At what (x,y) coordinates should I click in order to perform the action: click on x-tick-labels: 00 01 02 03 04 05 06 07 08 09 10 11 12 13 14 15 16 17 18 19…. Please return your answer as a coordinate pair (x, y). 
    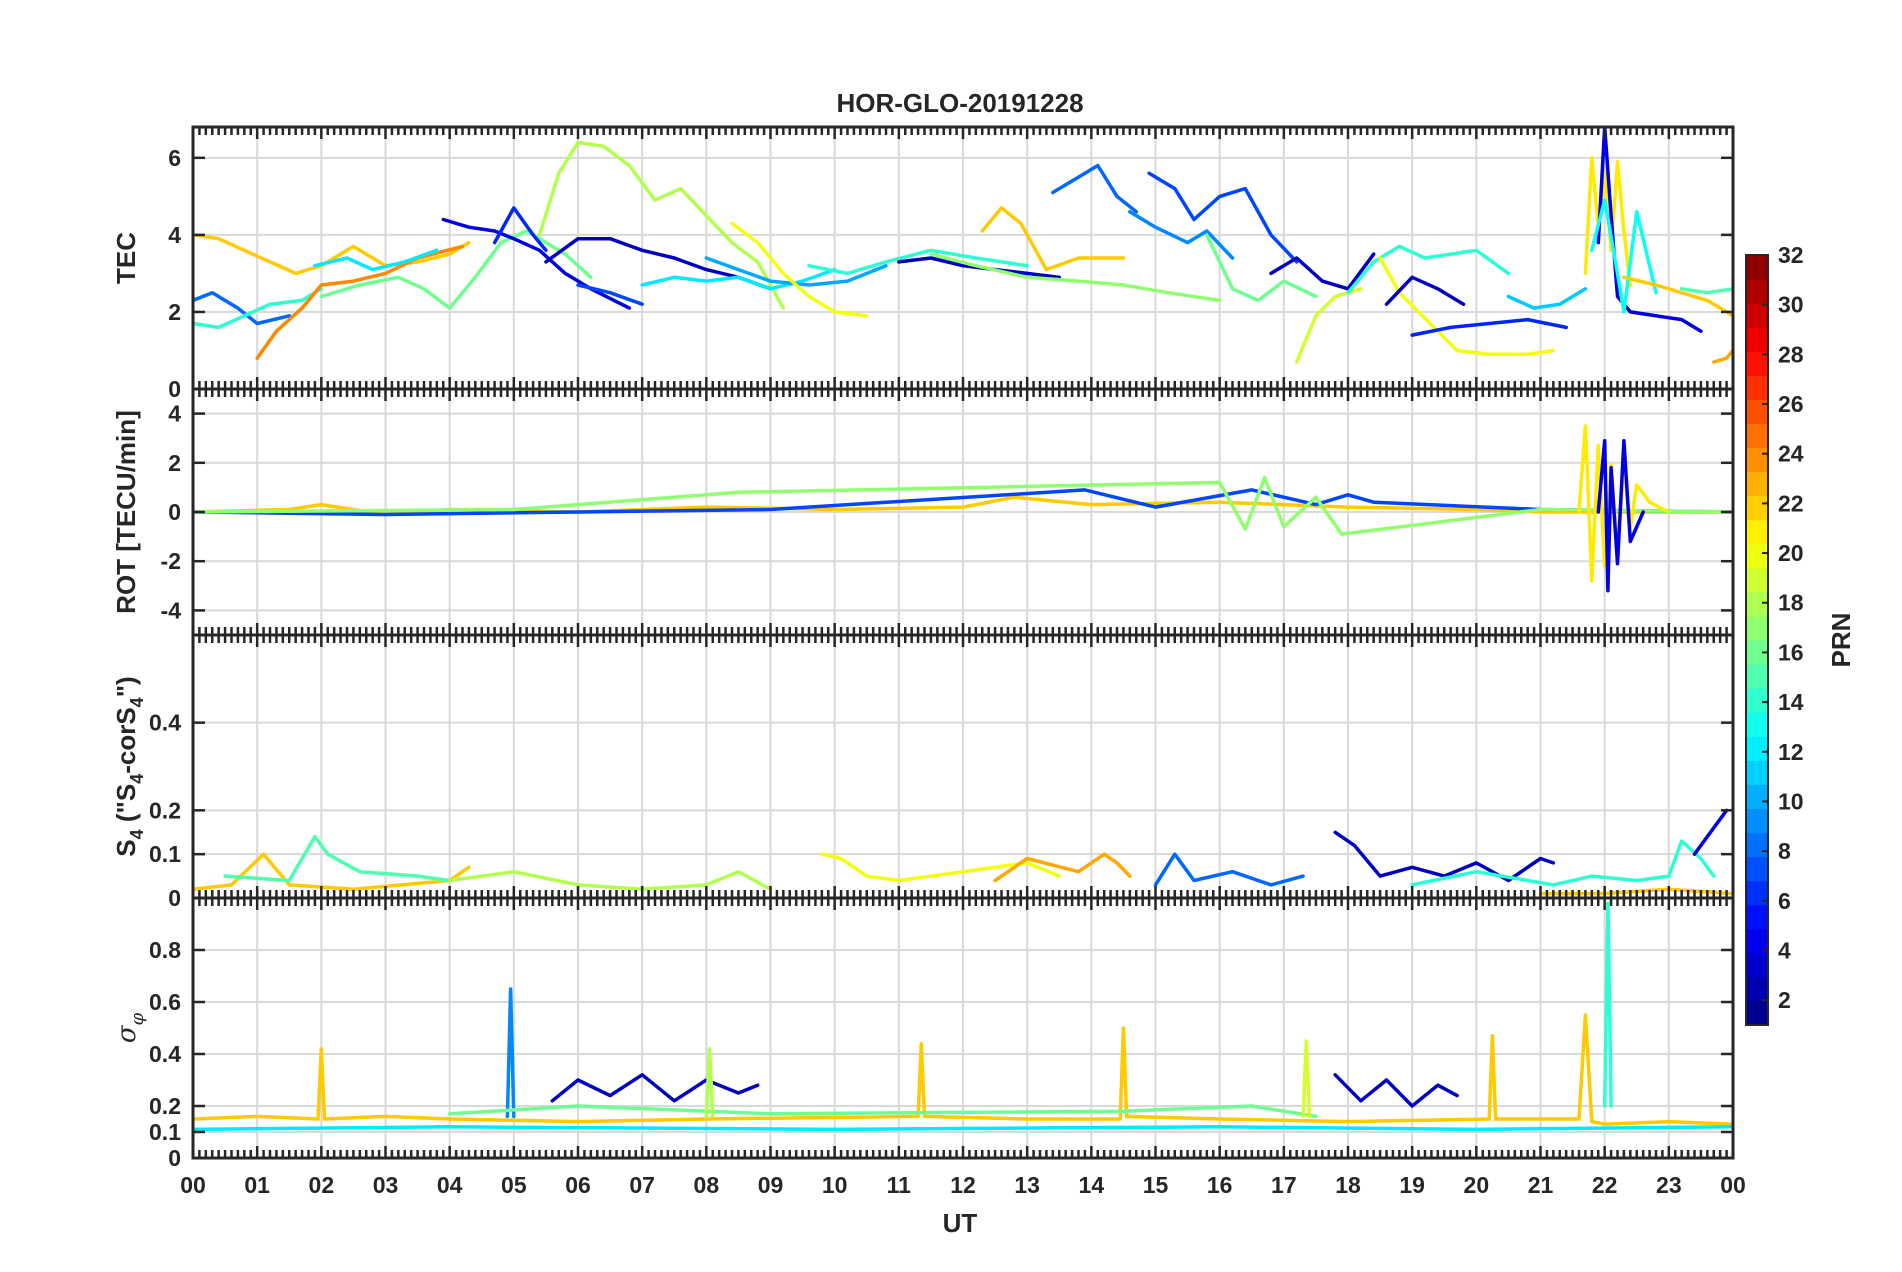
    Looking at the image, I should click on (963, 1185).